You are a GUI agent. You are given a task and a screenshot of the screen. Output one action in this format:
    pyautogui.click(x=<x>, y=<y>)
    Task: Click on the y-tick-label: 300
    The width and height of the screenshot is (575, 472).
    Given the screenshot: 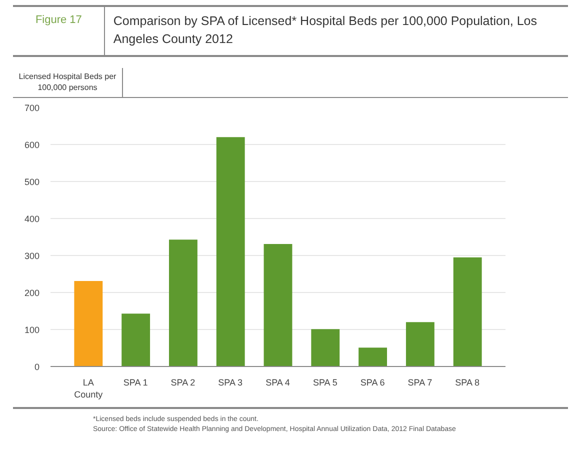 What is the action you would take?
    pyautogui.click(x=32, y=256)
    